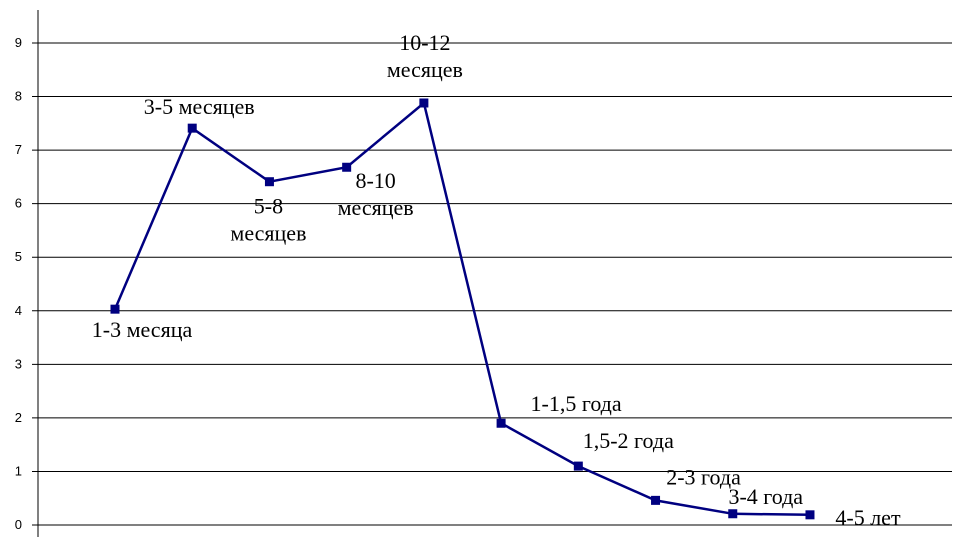  Describe the element at coordinates (18, 363) in the screenshot. I see `y-tick-label: 3` at that location.